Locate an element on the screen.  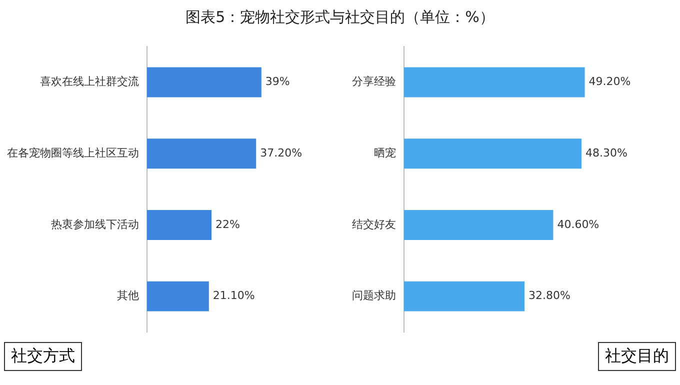
y-tick-label: 晒宠 is located at coordinates (385, 153).